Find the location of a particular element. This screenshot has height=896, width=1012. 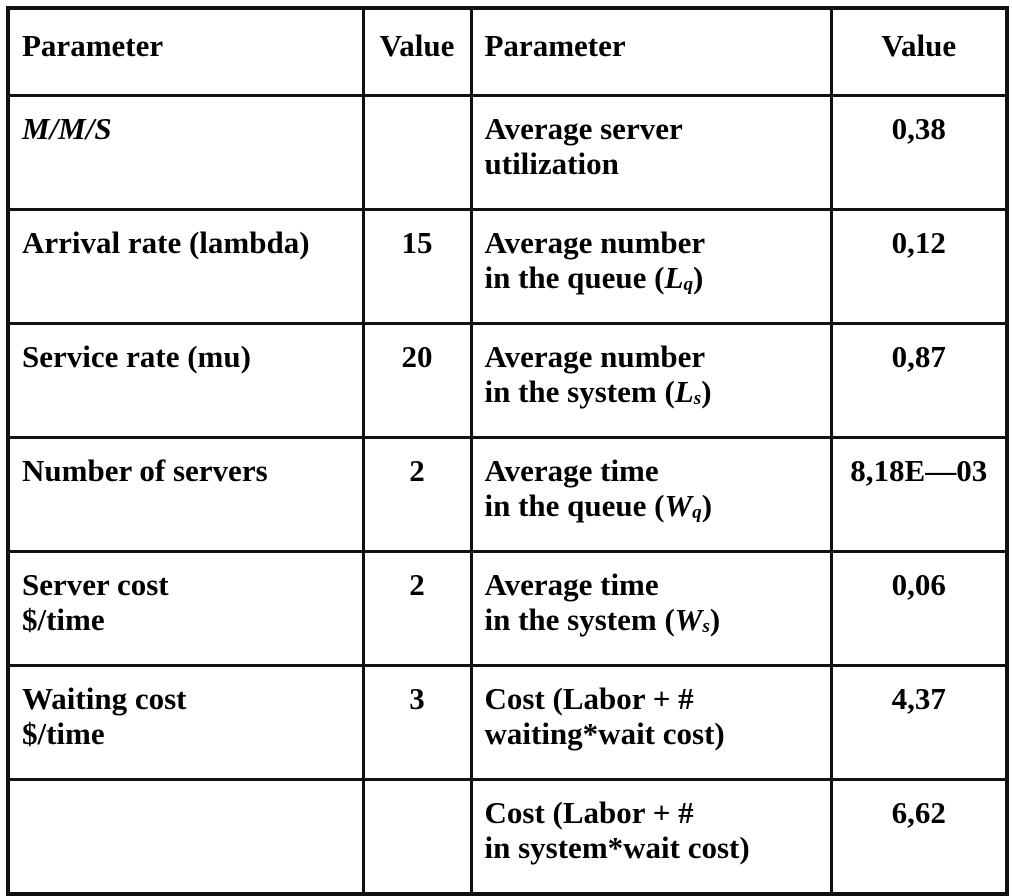

table-row: M/M/S Average server utilization 0,38 is located at coordinates (507, 152).